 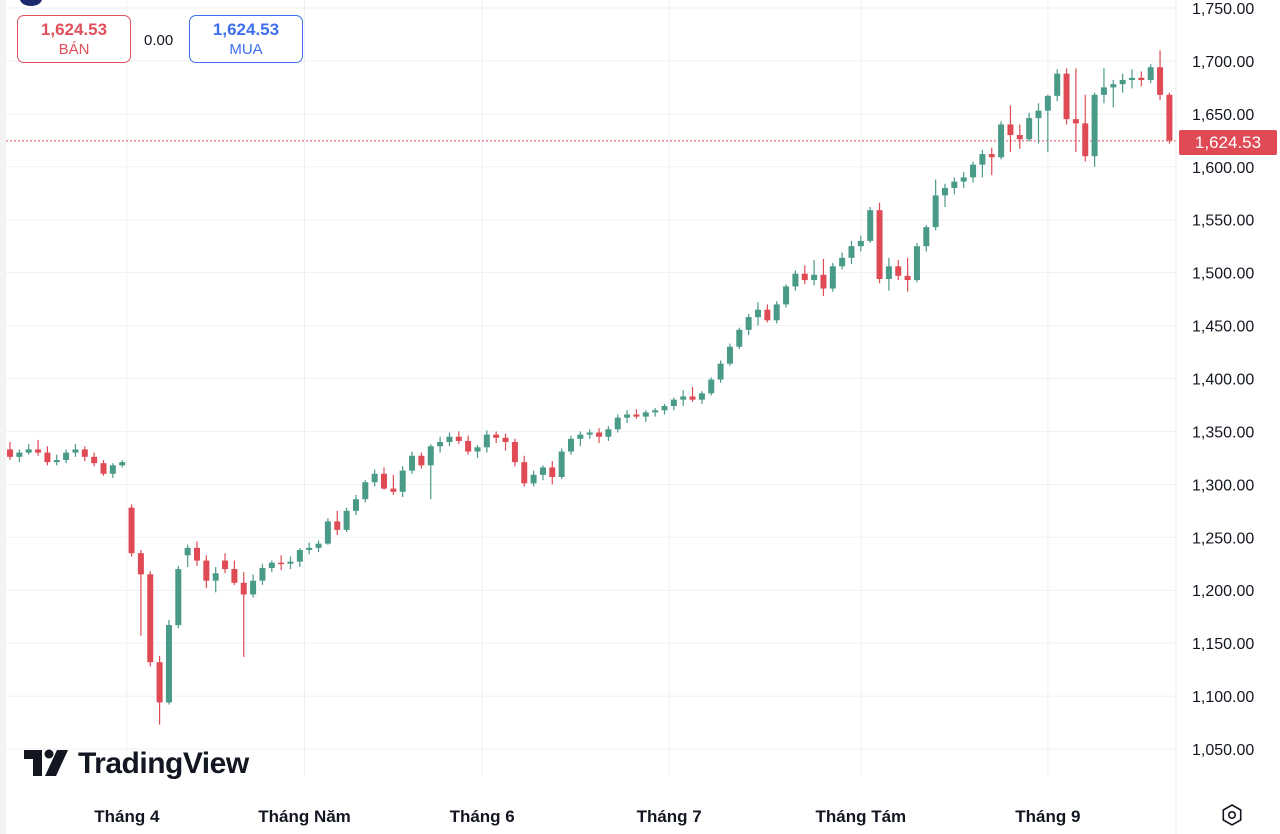 I want to click on left-panel-edge, so click(x=3, y=417).